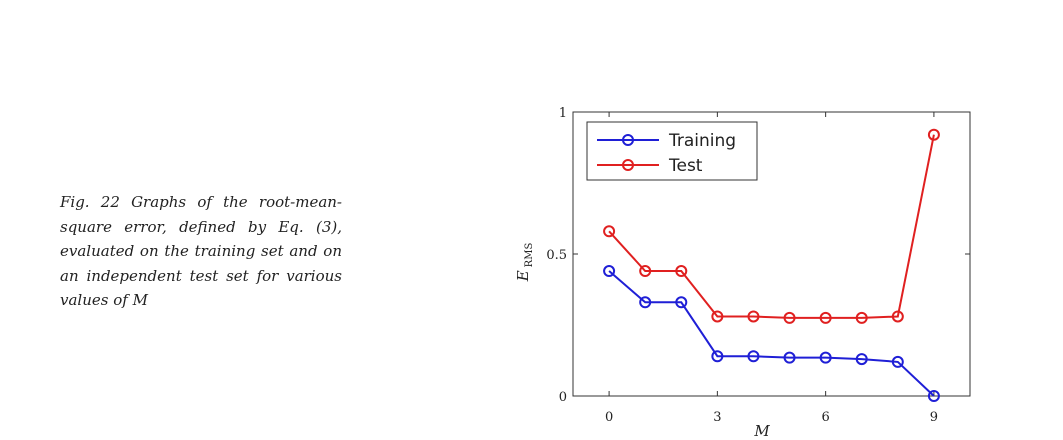 This screenshot has height=440, width=1063. I want to click on series-test, so click(771, 226).